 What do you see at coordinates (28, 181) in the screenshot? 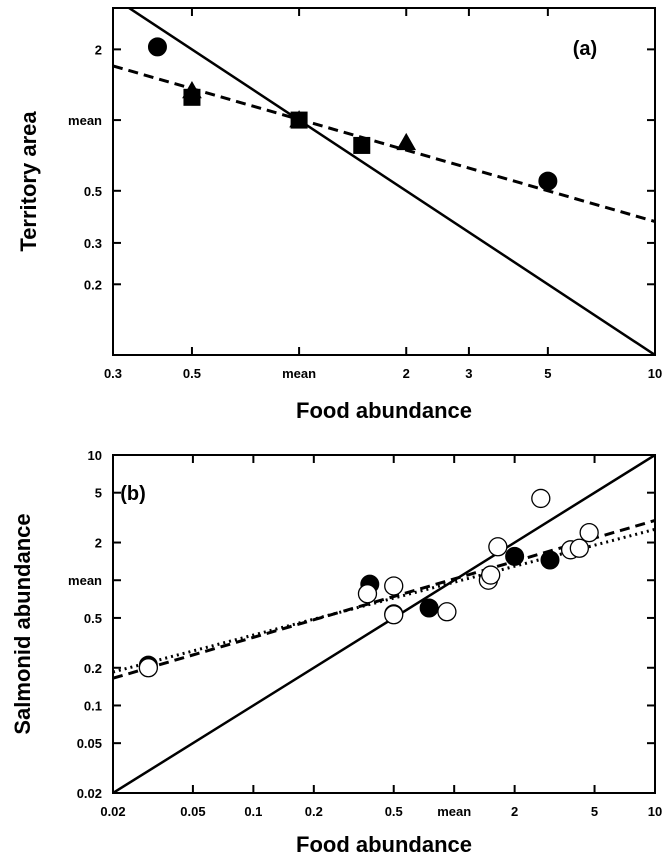
I see `y-axis-title: Territory area` at bounding box center [28, 181].